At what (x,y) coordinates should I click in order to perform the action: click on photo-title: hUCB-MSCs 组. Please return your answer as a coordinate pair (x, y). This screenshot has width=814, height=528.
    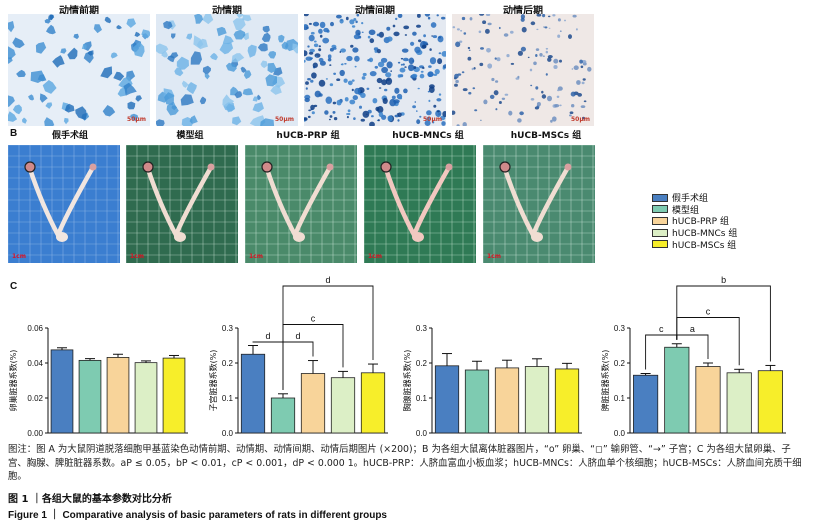
    Looking at the image, I should click on (546, 136).